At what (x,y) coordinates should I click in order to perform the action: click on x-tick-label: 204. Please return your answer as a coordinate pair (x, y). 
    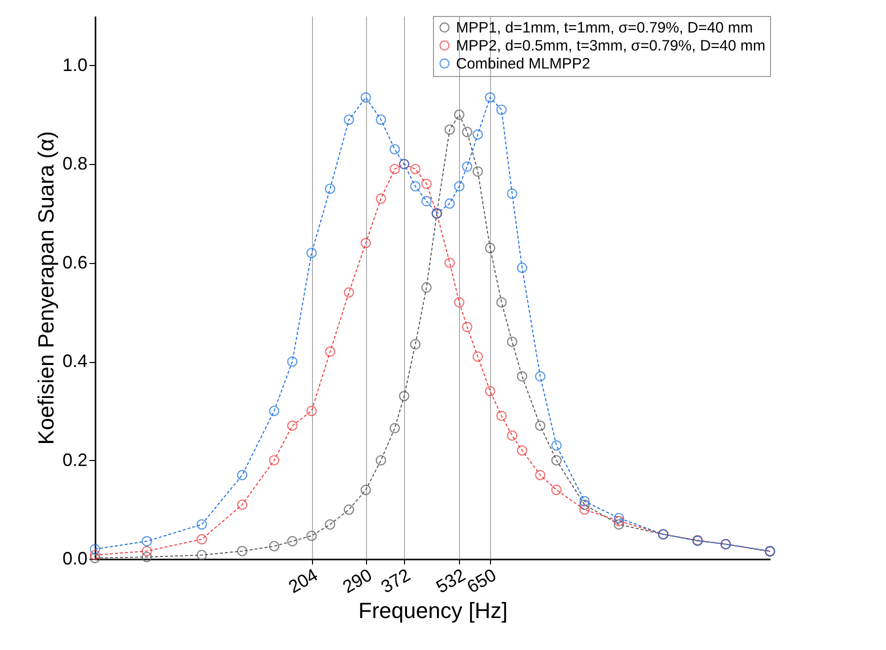
    Looking at the image, I should click on (303, 581).